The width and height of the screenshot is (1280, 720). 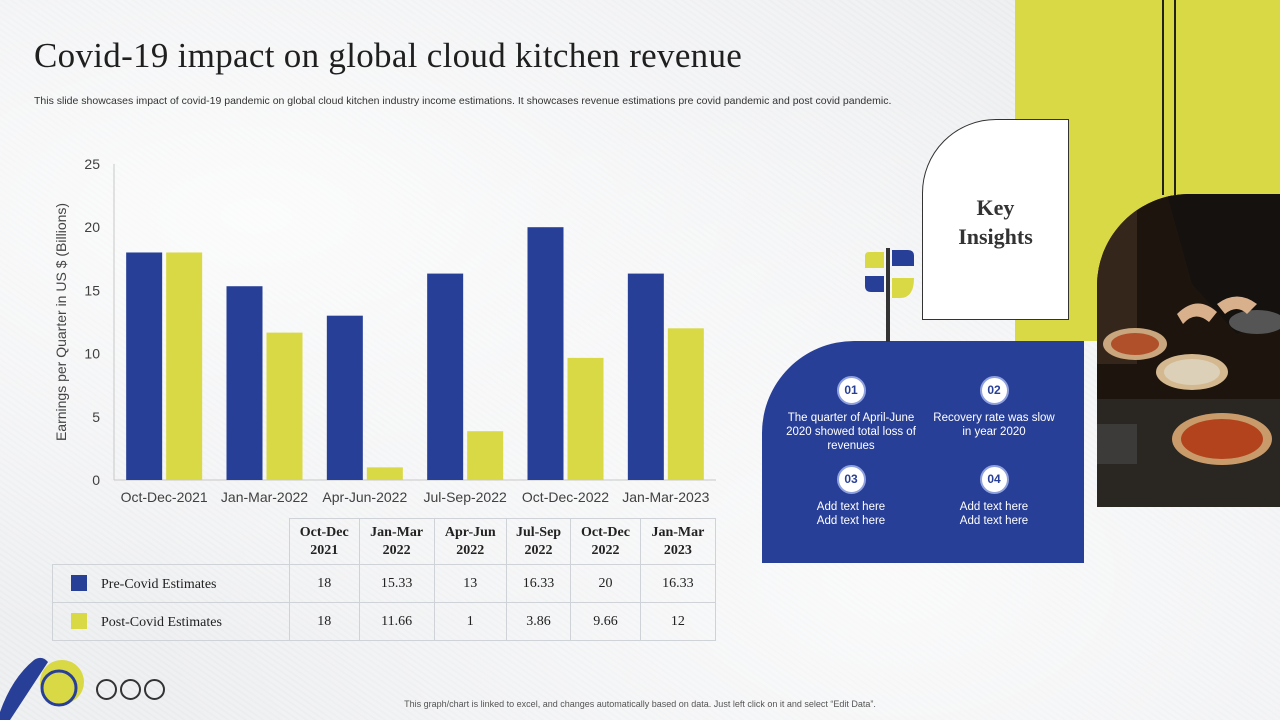 I want to click on table-cell: 12, so click(x=678, y=621).